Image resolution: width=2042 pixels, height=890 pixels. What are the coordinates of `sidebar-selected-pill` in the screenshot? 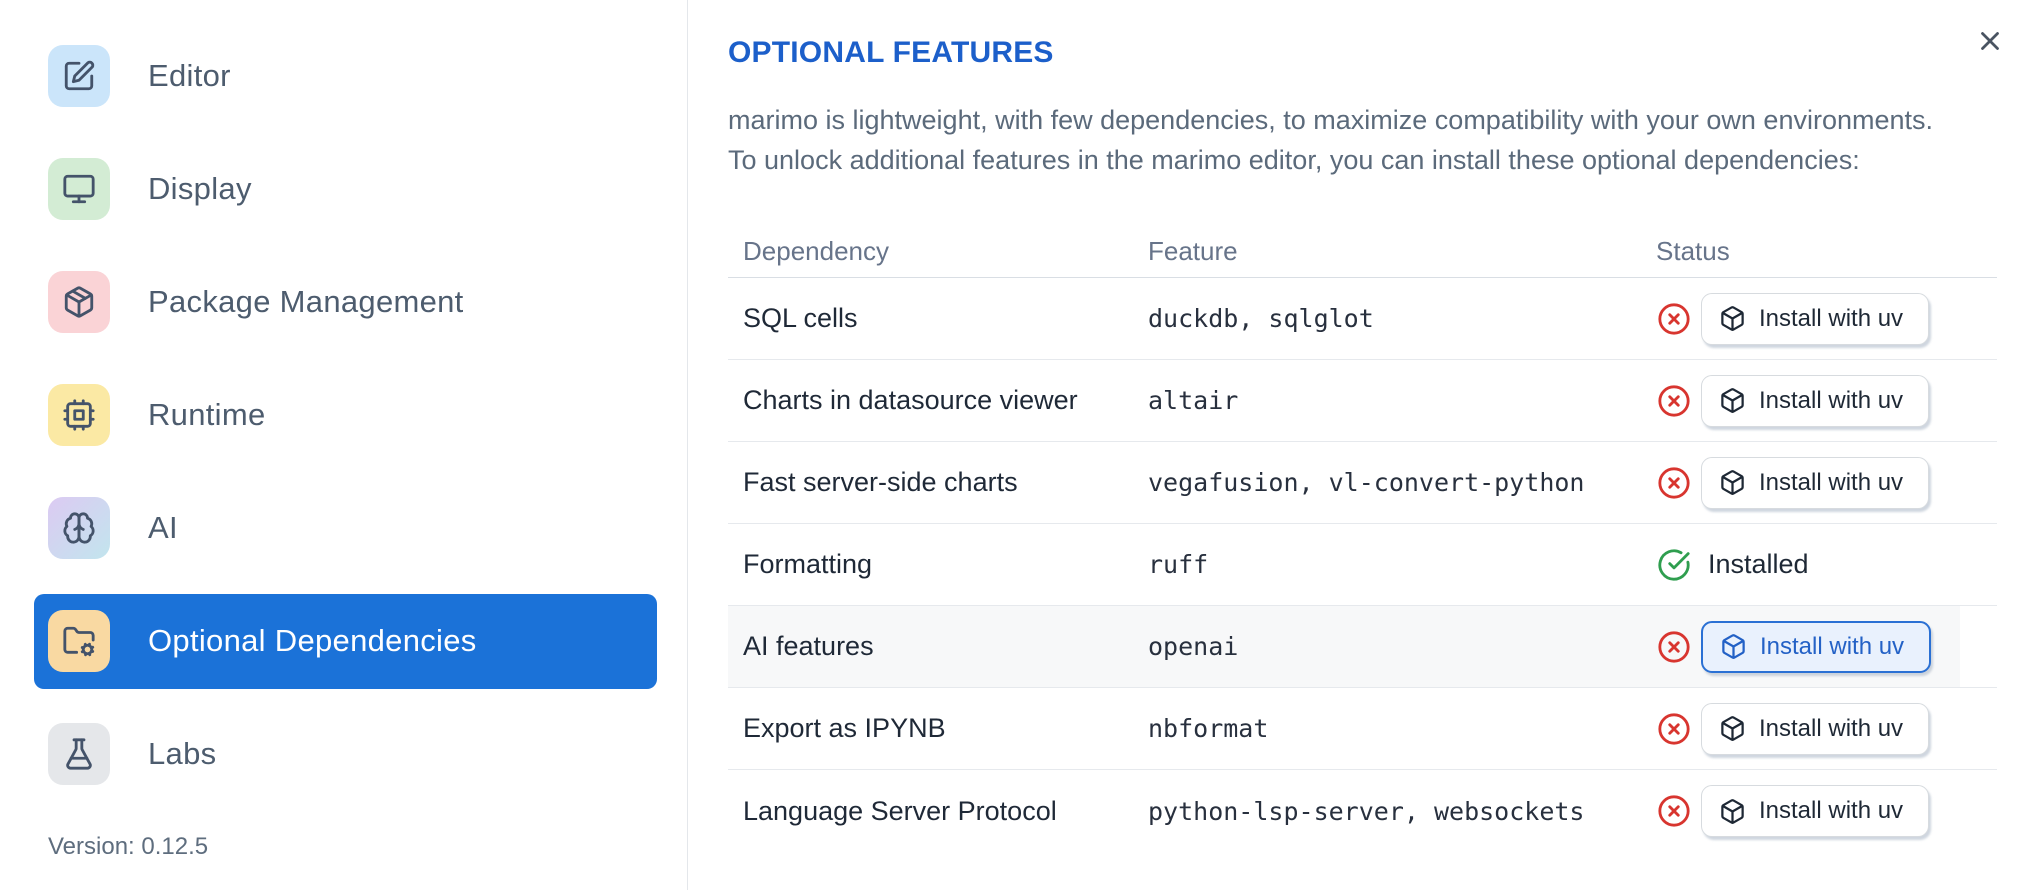 It's located at (345, 641).